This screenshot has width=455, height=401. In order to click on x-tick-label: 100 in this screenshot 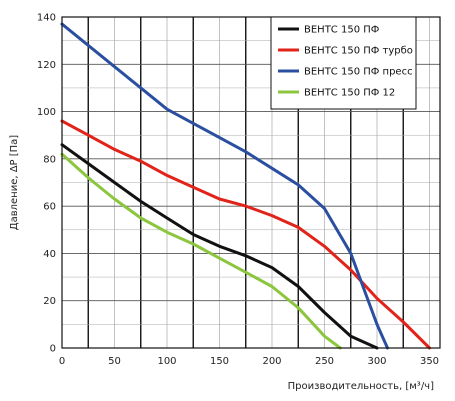, I will do `click(166, 361)`.